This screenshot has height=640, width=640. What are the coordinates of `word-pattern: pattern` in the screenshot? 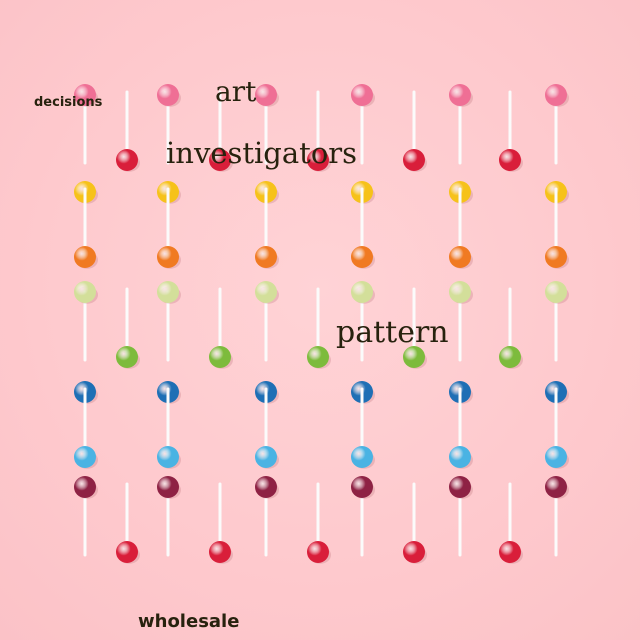 It's located at (392, 332).